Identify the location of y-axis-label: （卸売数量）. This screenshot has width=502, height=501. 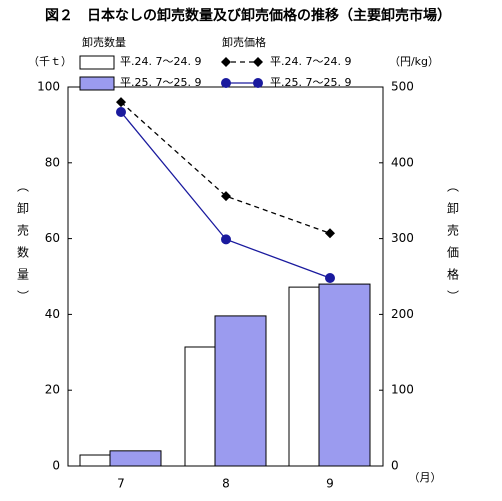
(23, 246).